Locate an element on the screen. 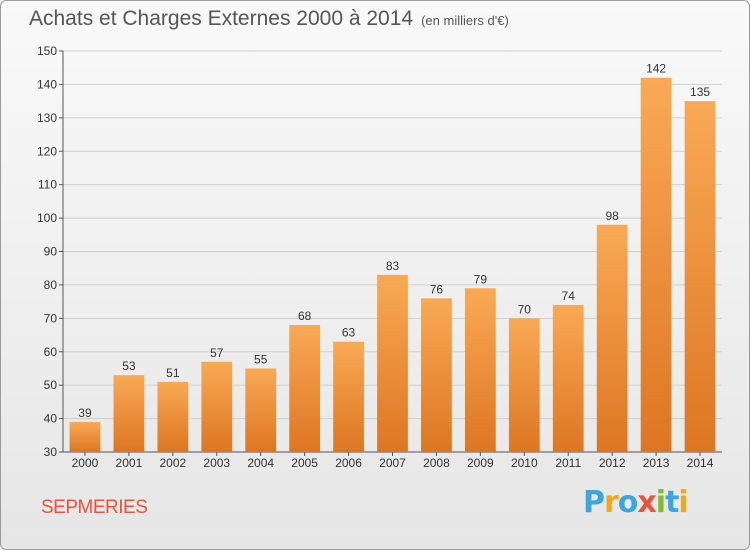 The width and height of the screenshot is (750, 550). bar-2010 is located at coordinates (524, 385).